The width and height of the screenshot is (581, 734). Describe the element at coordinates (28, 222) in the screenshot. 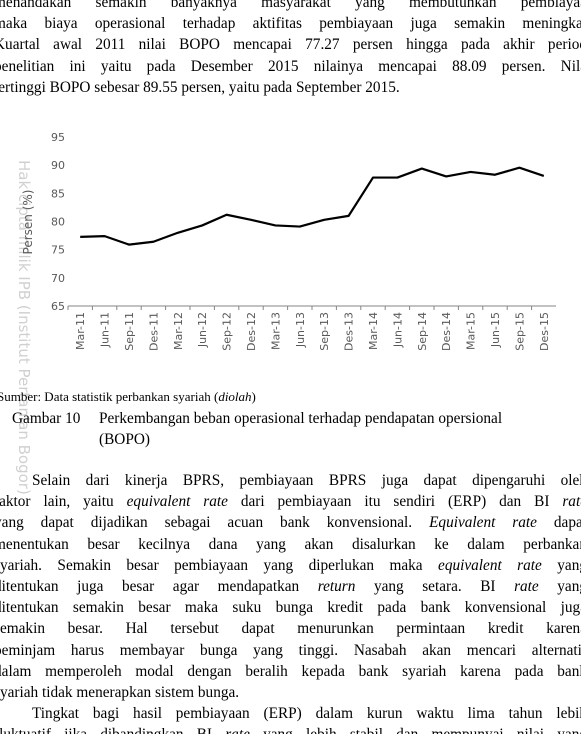

I see `y-axis-label: Persen (%)` at that location.